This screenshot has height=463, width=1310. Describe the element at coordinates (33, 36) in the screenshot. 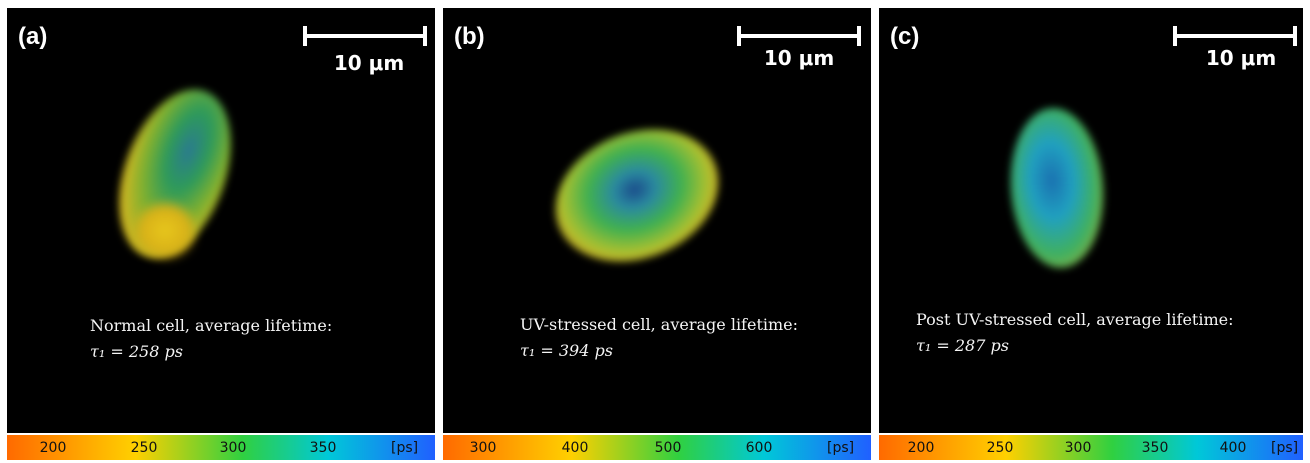

I see `panel-label: (a)` at that location.